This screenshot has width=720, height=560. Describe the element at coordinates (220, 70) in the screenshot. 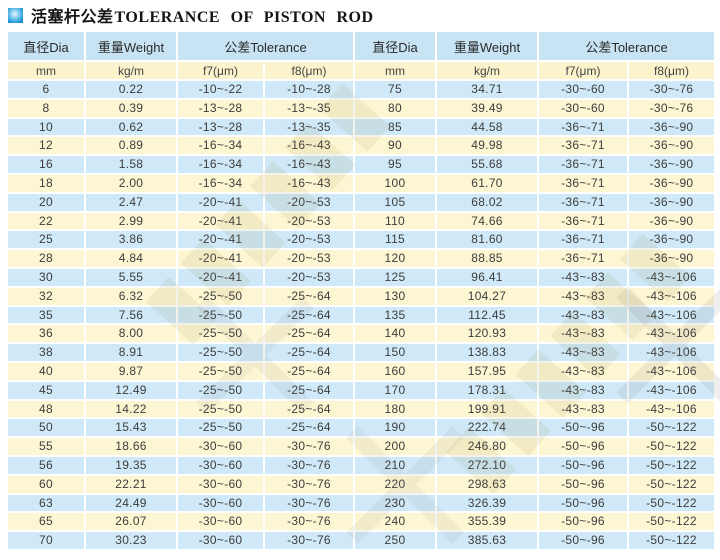

I see `unit-f7-left: f7(μm)` at that location.